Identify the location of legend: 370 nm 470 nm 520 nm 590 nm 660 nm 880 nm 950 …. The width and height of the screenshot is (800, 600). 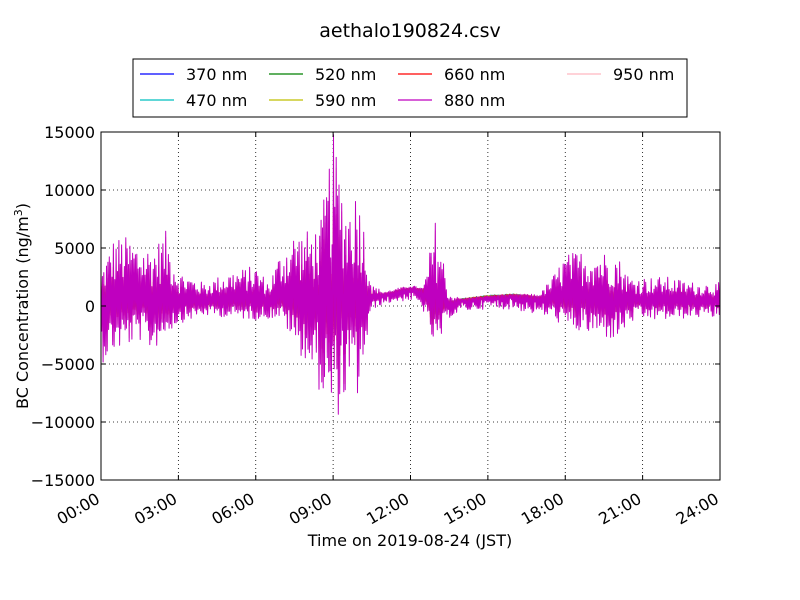
(410, 88).